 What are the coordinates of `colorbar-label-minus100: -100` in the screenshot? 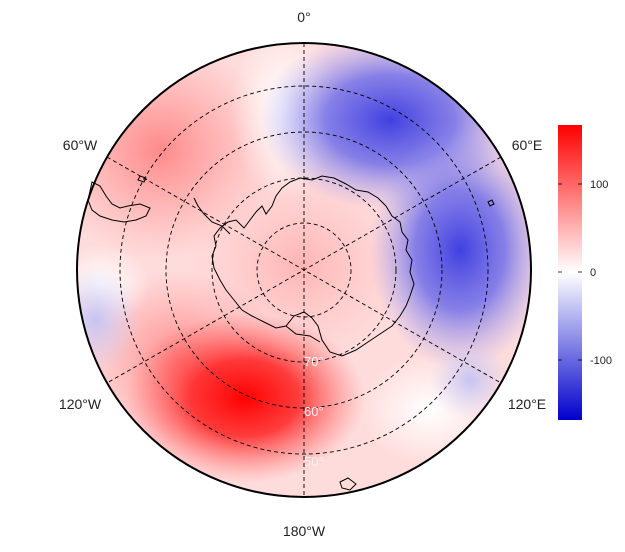 It's located at (601, 361).